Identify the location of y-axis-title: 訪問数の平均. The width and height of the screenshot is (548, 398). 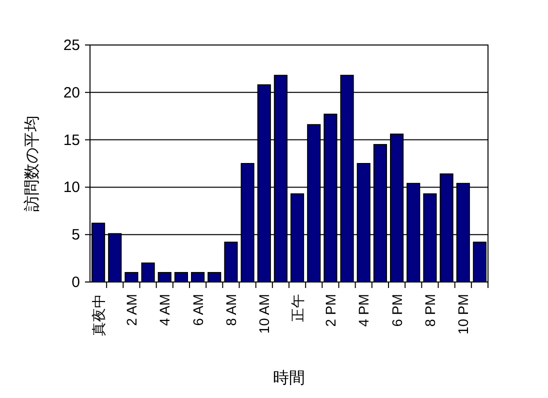
(32, 164).